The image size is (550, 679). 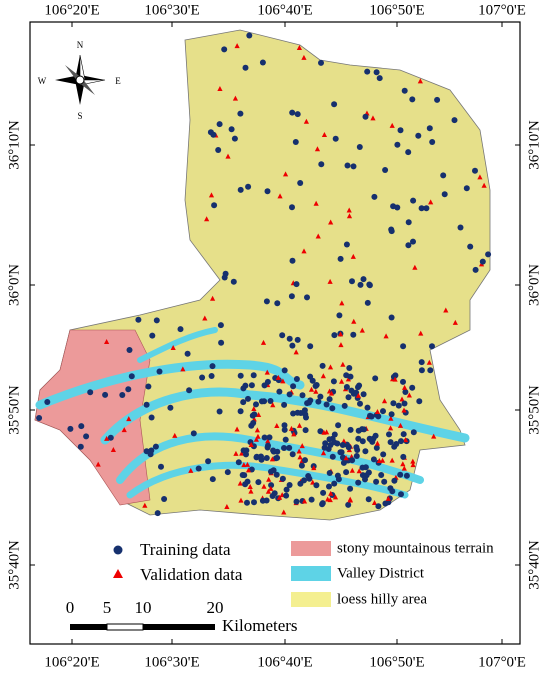 What do you see at coordinates (396, 662) in the screenshot?
I see `longitude-label: 106°50'E` at bounding box center [396, 662].